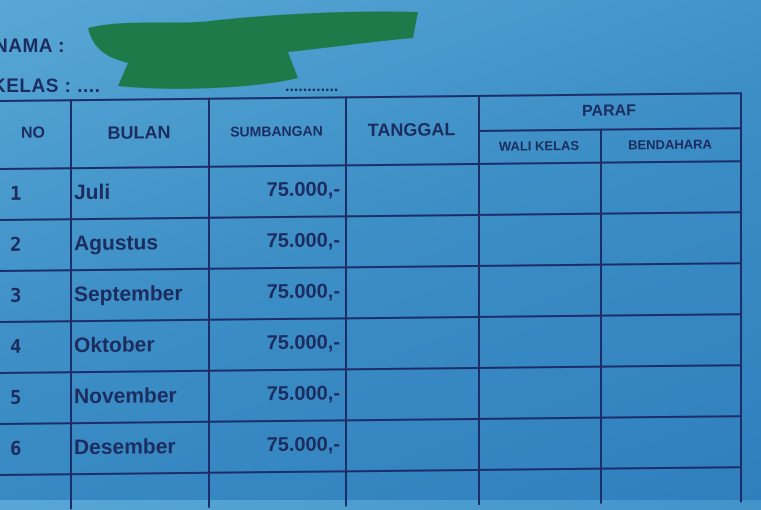 Image resolution: width=761 pixels, height=510 pixels. What do you see at coordinates (670, 144) in the screenshot?
I see `header-bendahara: BENDAHARA` at bounding box center [670, 144].